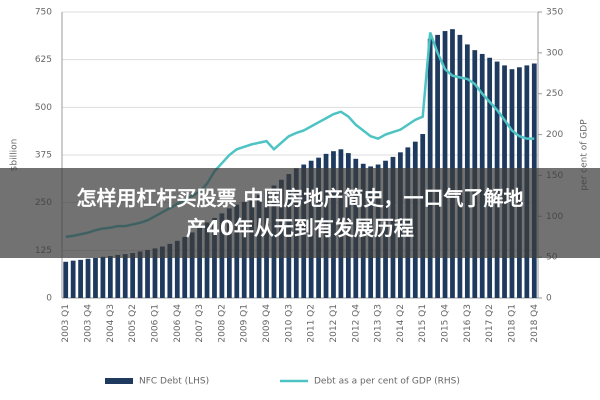 The image size is (600, 400). Describe the element at coordinates (111, 323) in the screenshot. I see `x-tick-label: 2004 Q3` at that location.